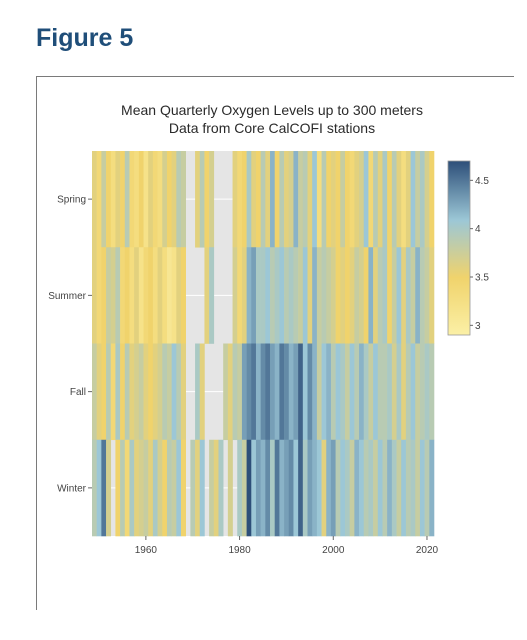 The height and width of the screenshot is (640, 527). I want to click on x-tick-label: 1980, so click(239, 550).